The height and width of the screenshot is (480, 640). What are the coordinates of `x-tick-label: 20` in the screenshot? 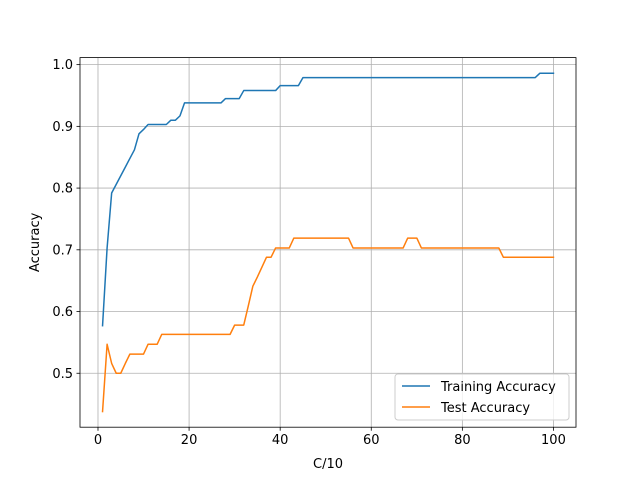 It's located at (189, 440).